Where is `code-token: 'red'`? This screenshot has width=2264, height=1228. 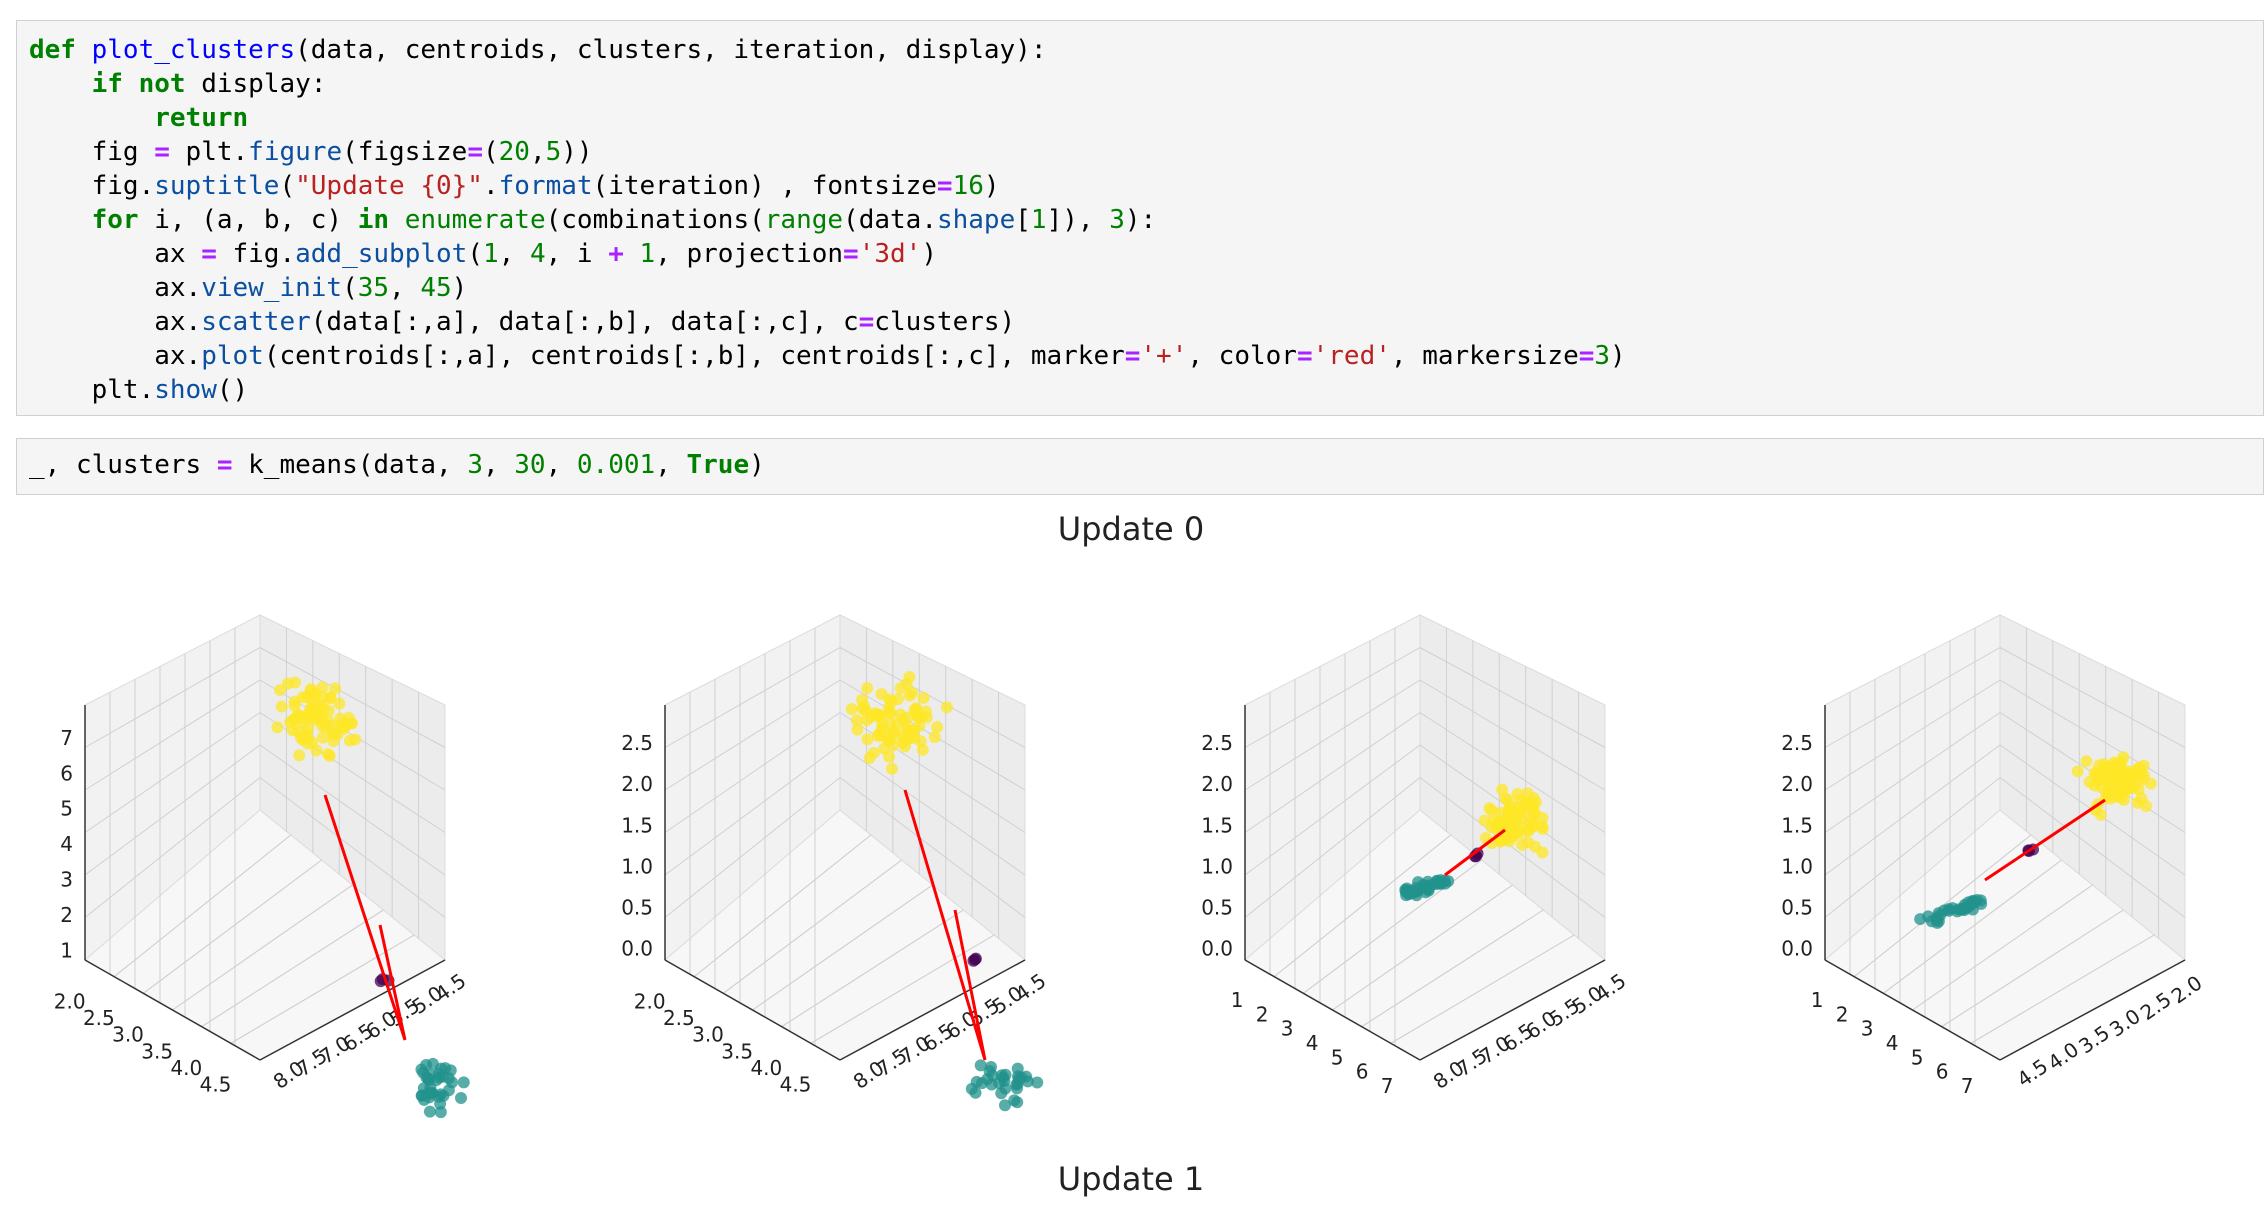
code-token: 'red' is located at coordinates (1351, 356).